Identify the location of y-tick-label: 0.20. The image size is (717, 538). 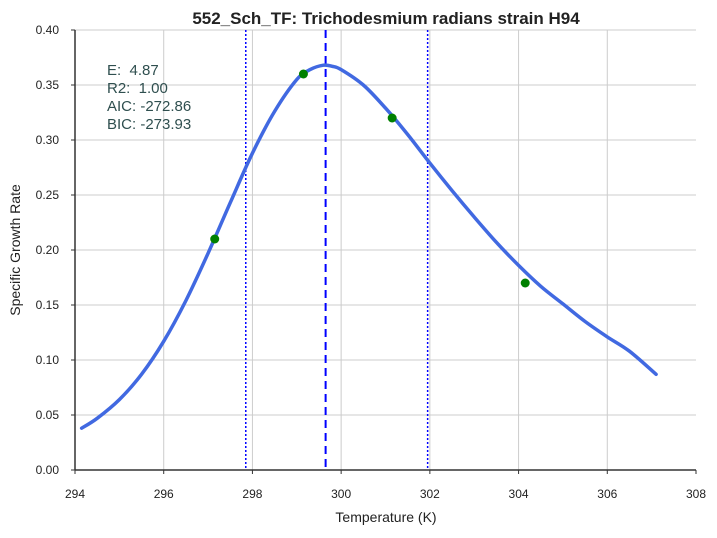
(48, 250).